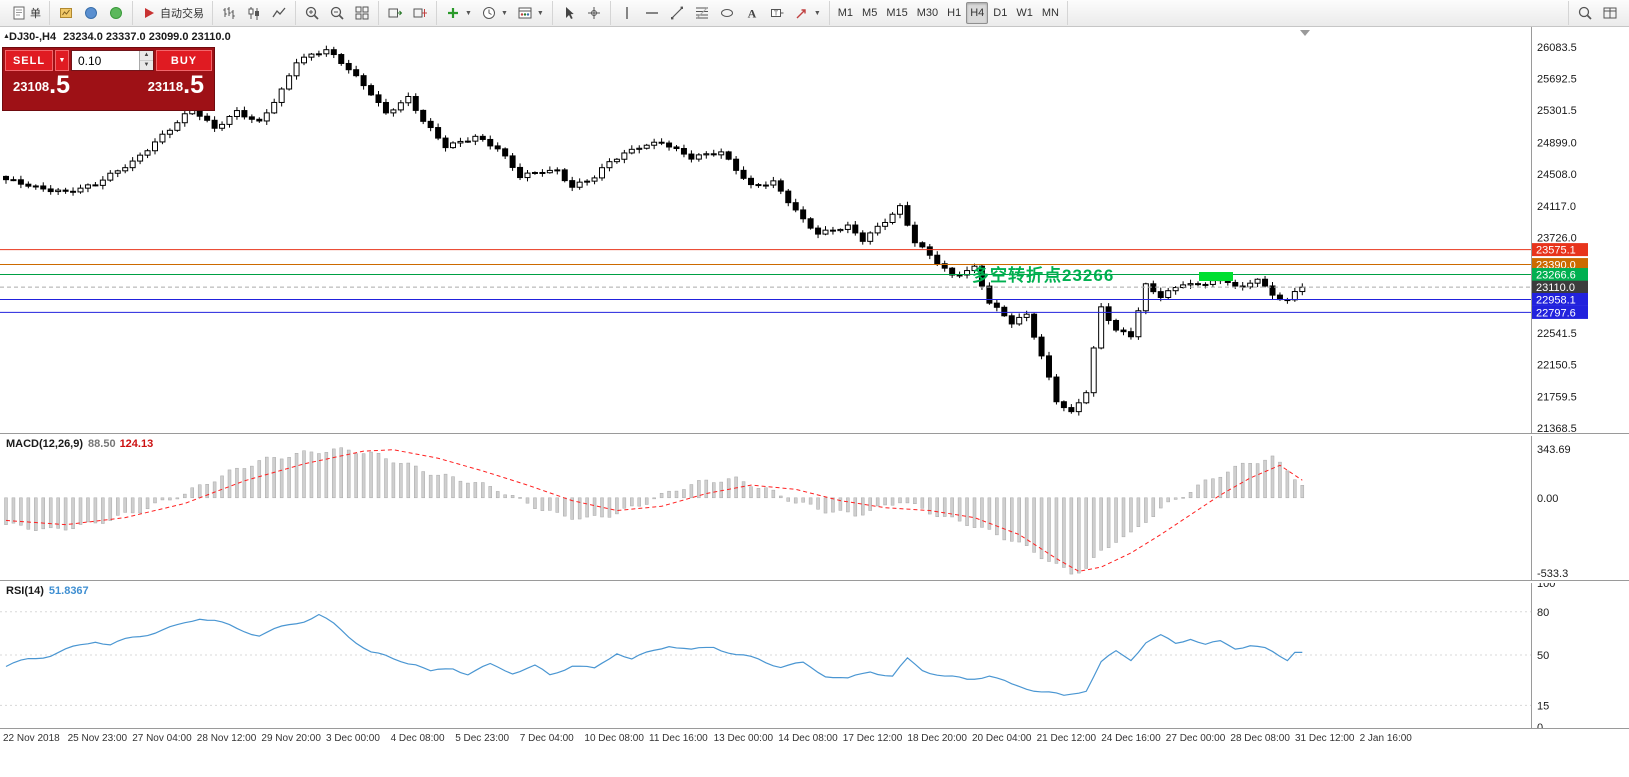 This screenshot has height=777, width=1629. Describe the element at coordinates (896, 13) in the screenshot. I see `timeframe-m15-button: M15` at that location.